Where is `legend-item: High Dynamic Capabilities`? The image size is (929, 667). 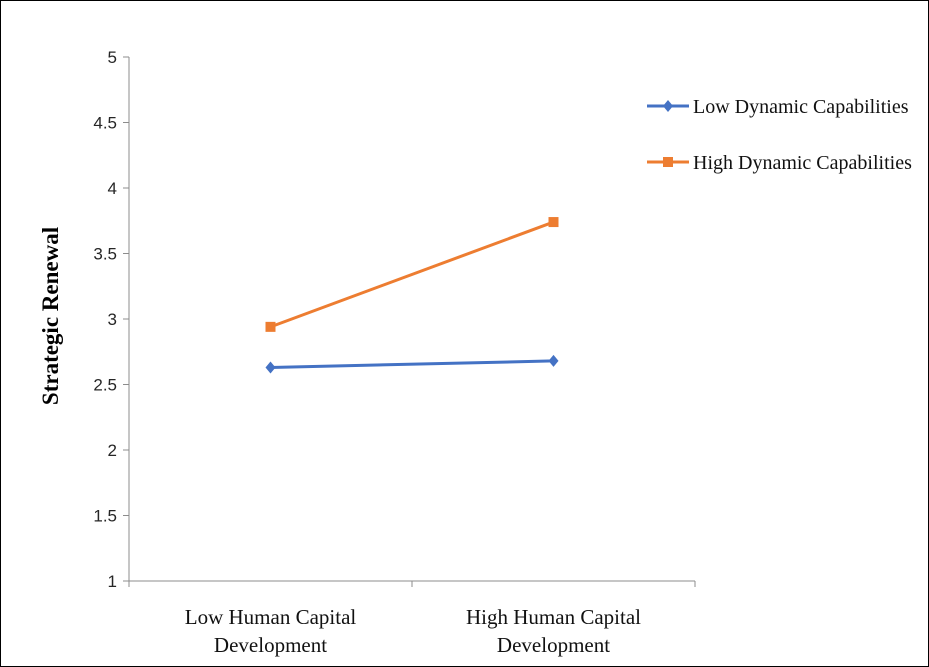 legend-item: High Dynamic Capabilities is located at coordinates (779, 163).